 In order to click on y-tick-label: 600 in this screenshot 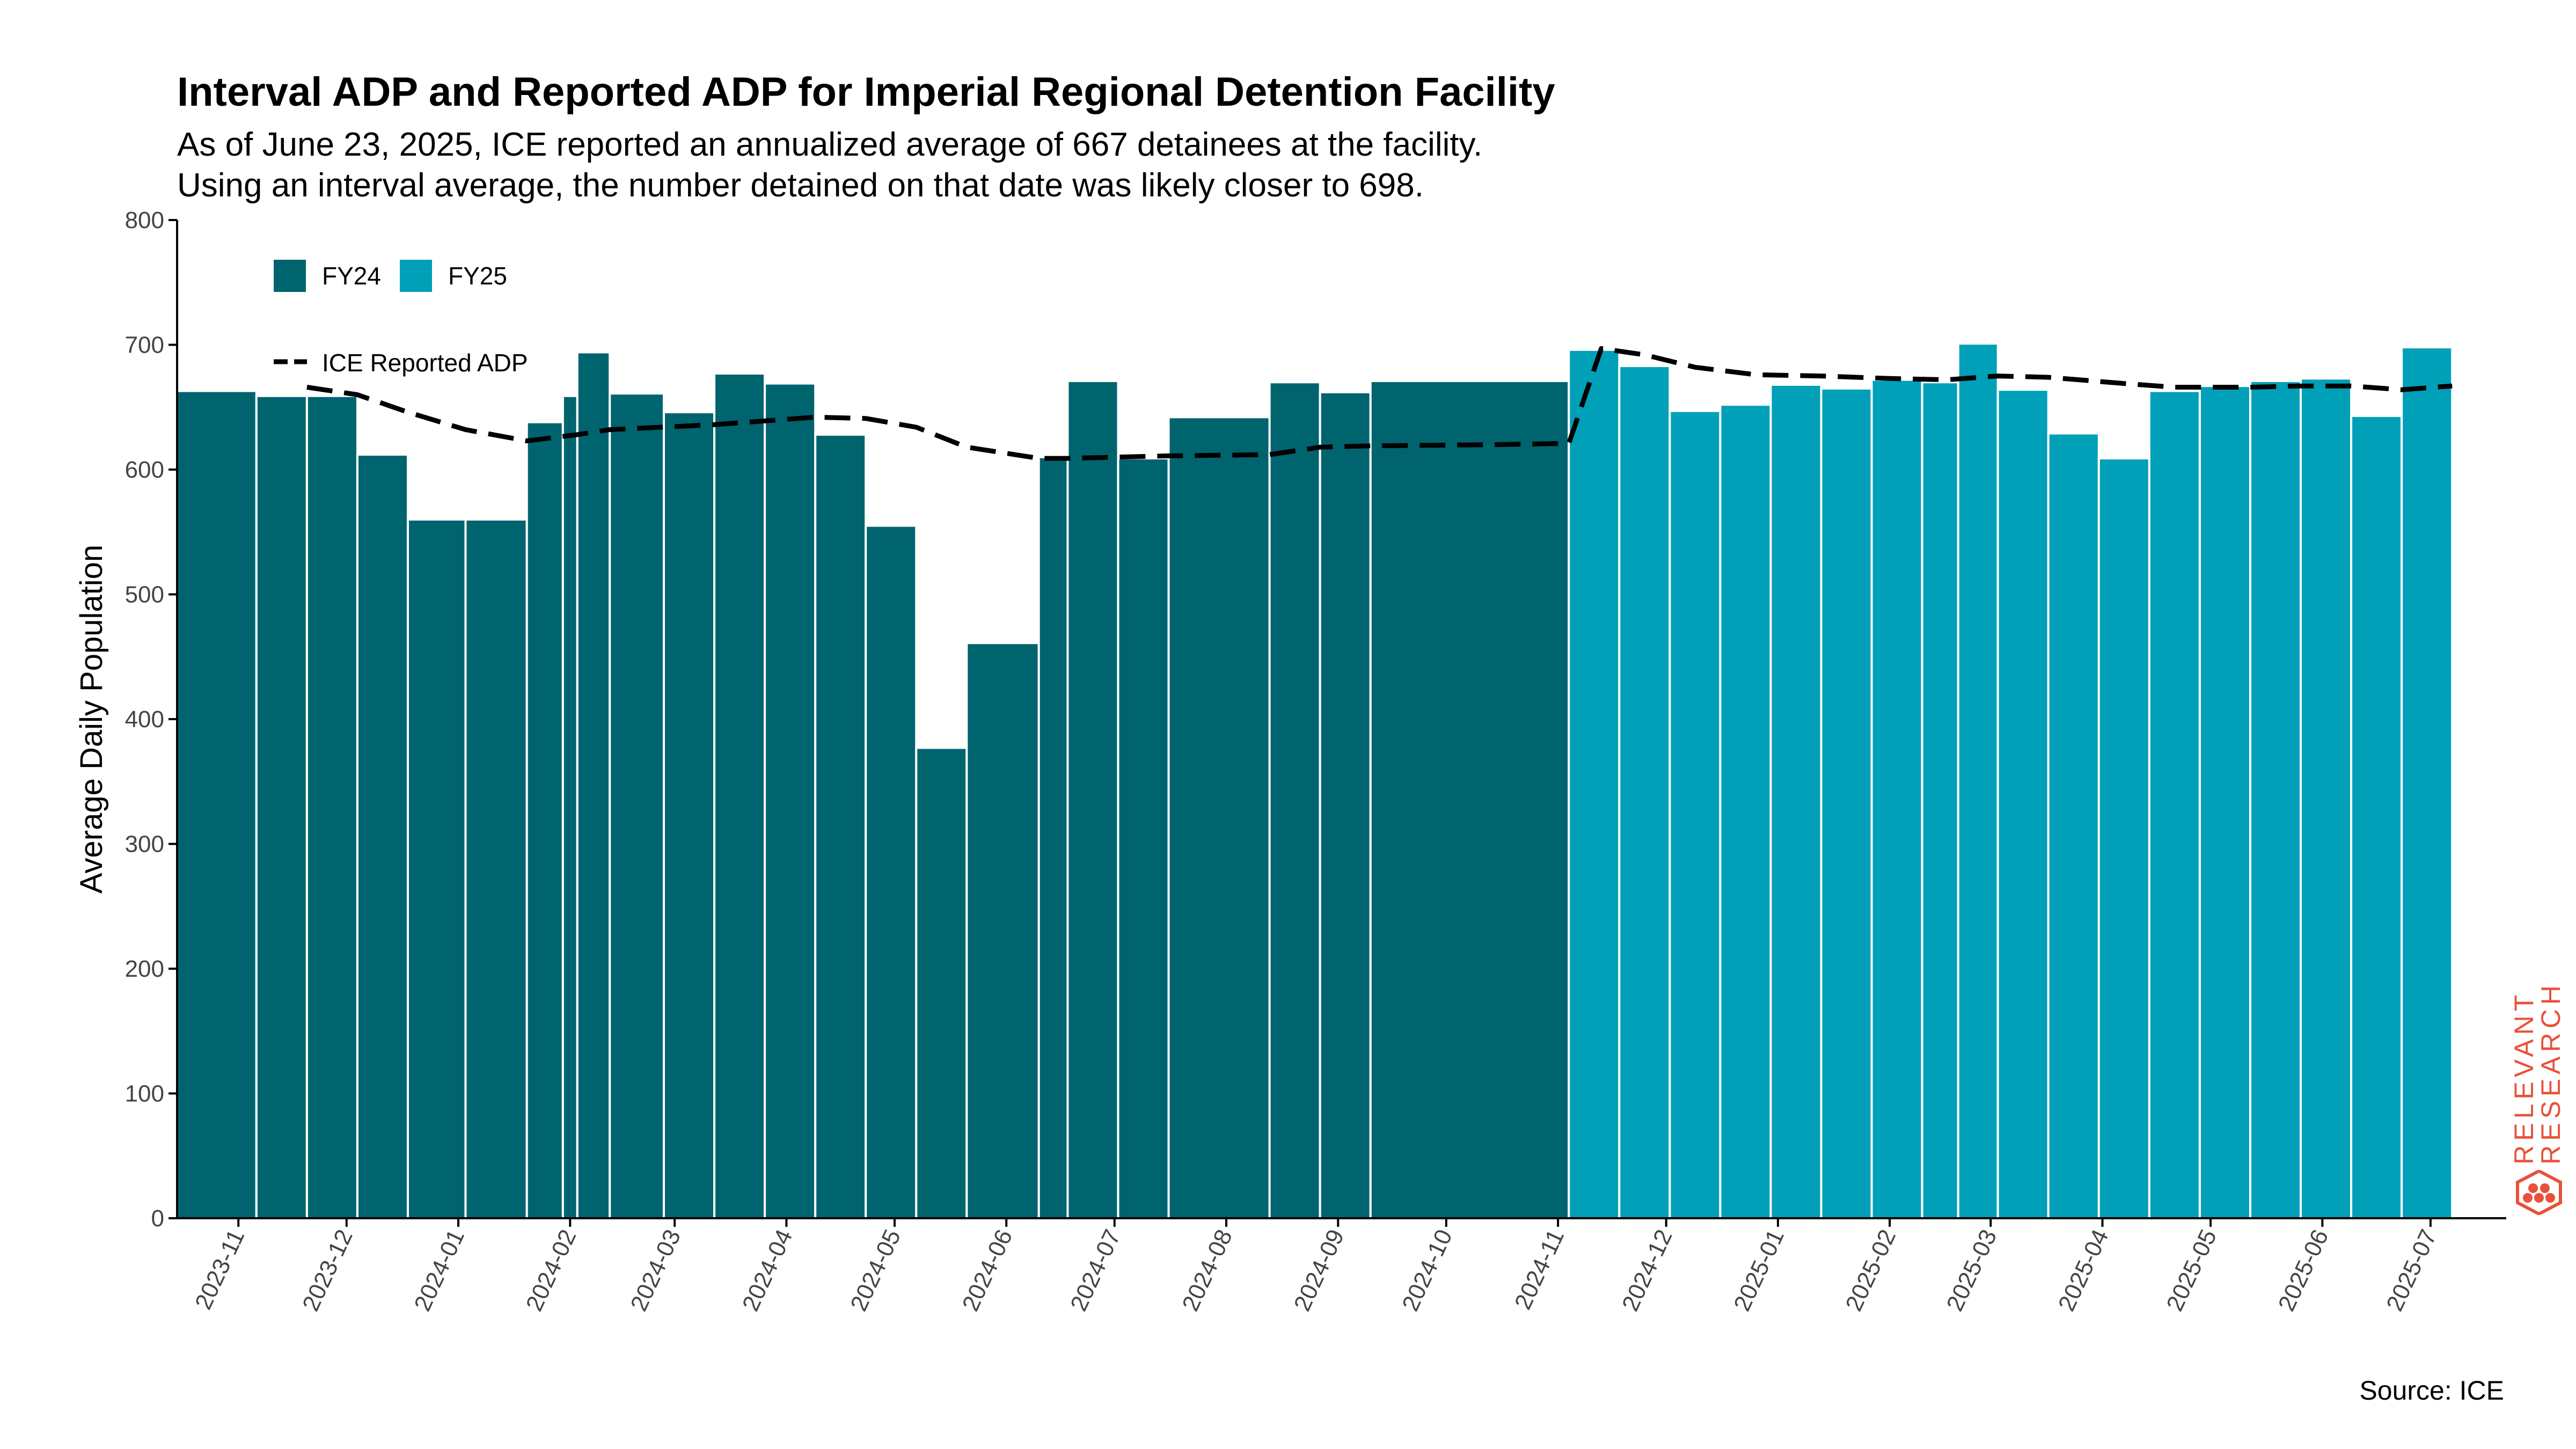, I will do `click(144, 470)`.